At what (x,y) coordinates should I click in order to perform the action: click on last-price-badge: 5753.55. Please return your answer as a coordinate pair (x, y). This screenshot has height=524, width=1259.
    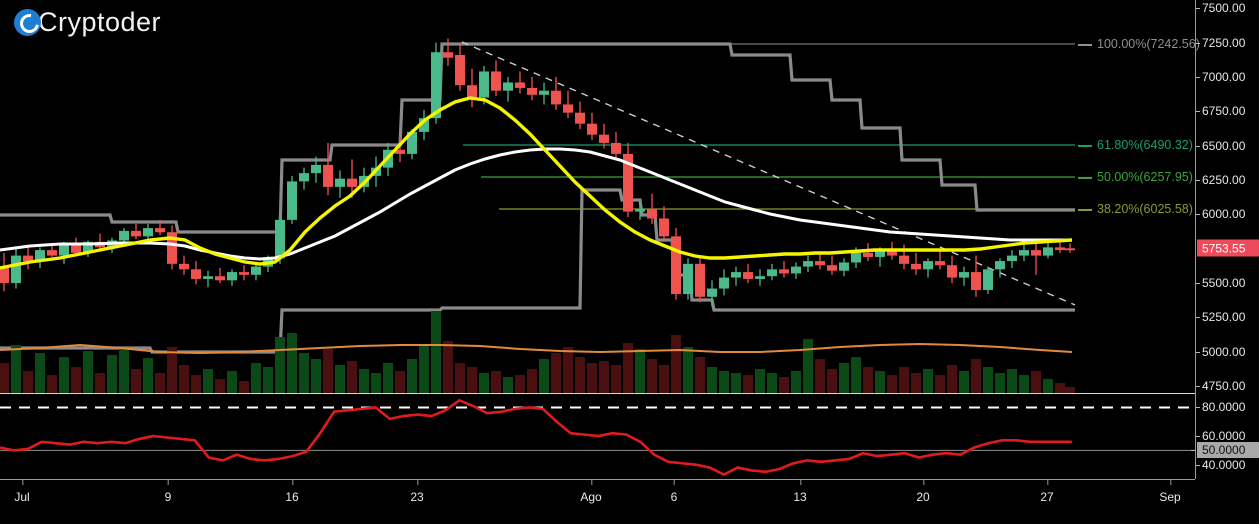
    Looking at the image, I should click on (1228, 248).